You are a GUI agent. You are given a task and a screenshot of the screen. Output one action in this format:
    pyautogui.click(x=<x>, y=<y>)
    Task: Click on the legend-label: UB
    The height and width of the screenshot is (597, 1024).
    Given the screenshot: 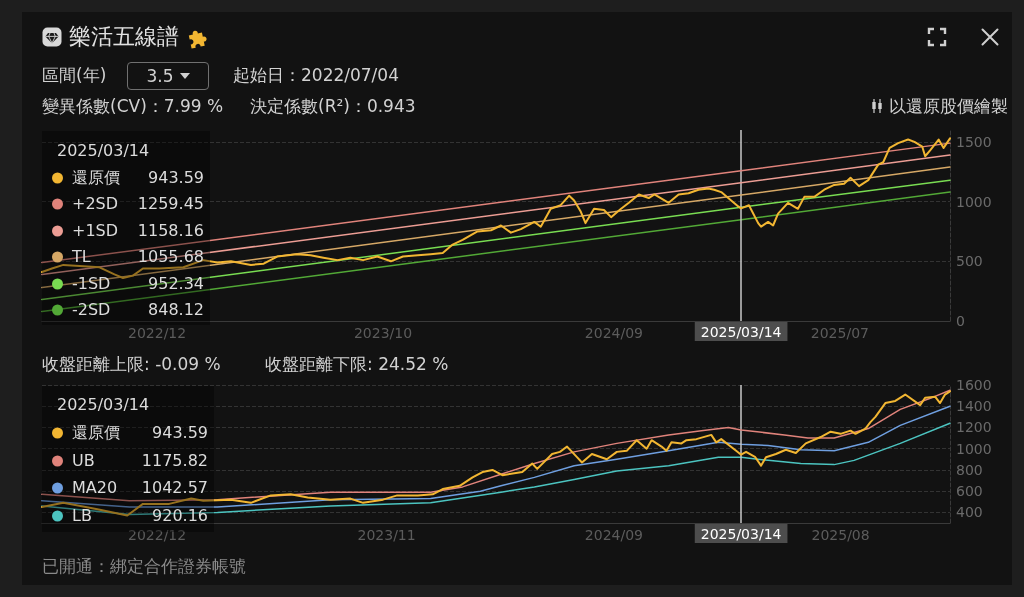 What is the action you would take?
    pyautogui.click(x=83, y=460)
    